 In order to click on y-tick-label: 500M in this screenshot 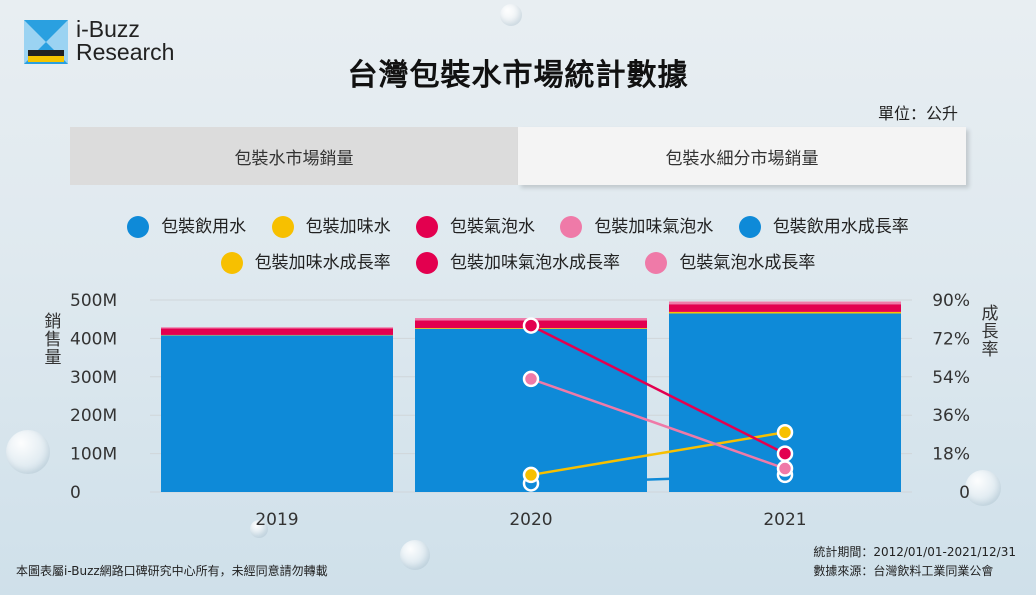, I will do `click(93, 301)`.